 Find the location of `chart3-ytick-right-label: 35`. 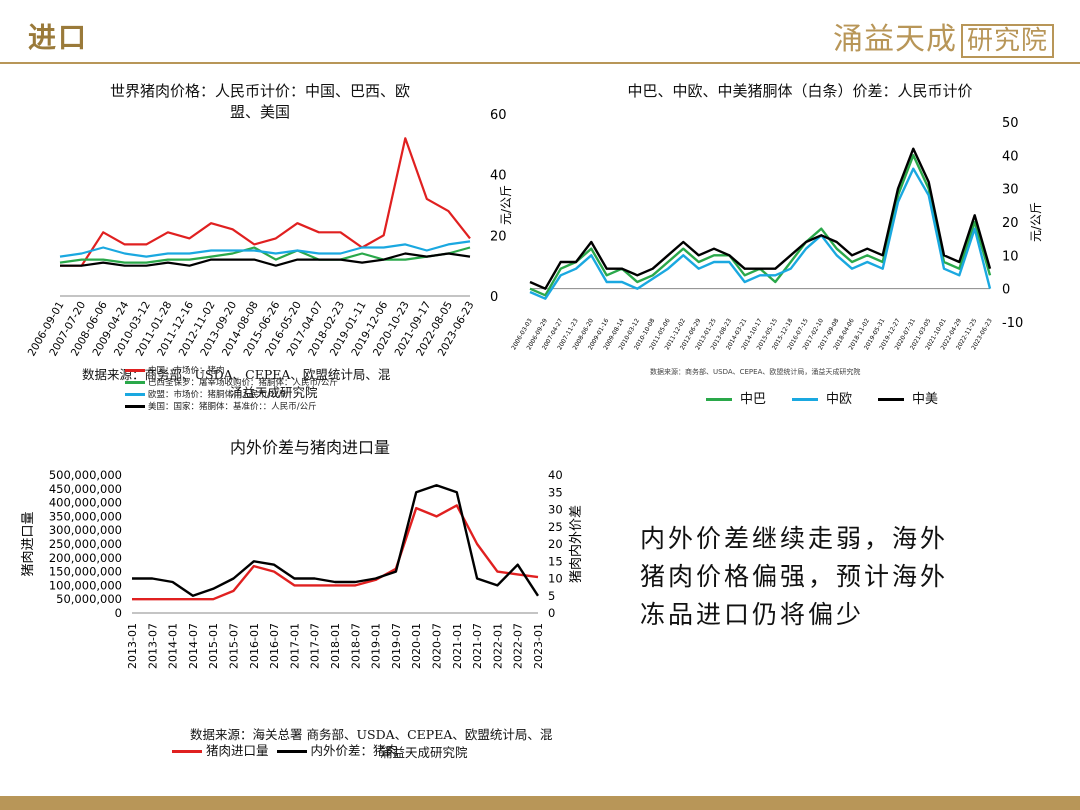

chart3-ytick-right-label: 35 is located at coordinates (555, 492).